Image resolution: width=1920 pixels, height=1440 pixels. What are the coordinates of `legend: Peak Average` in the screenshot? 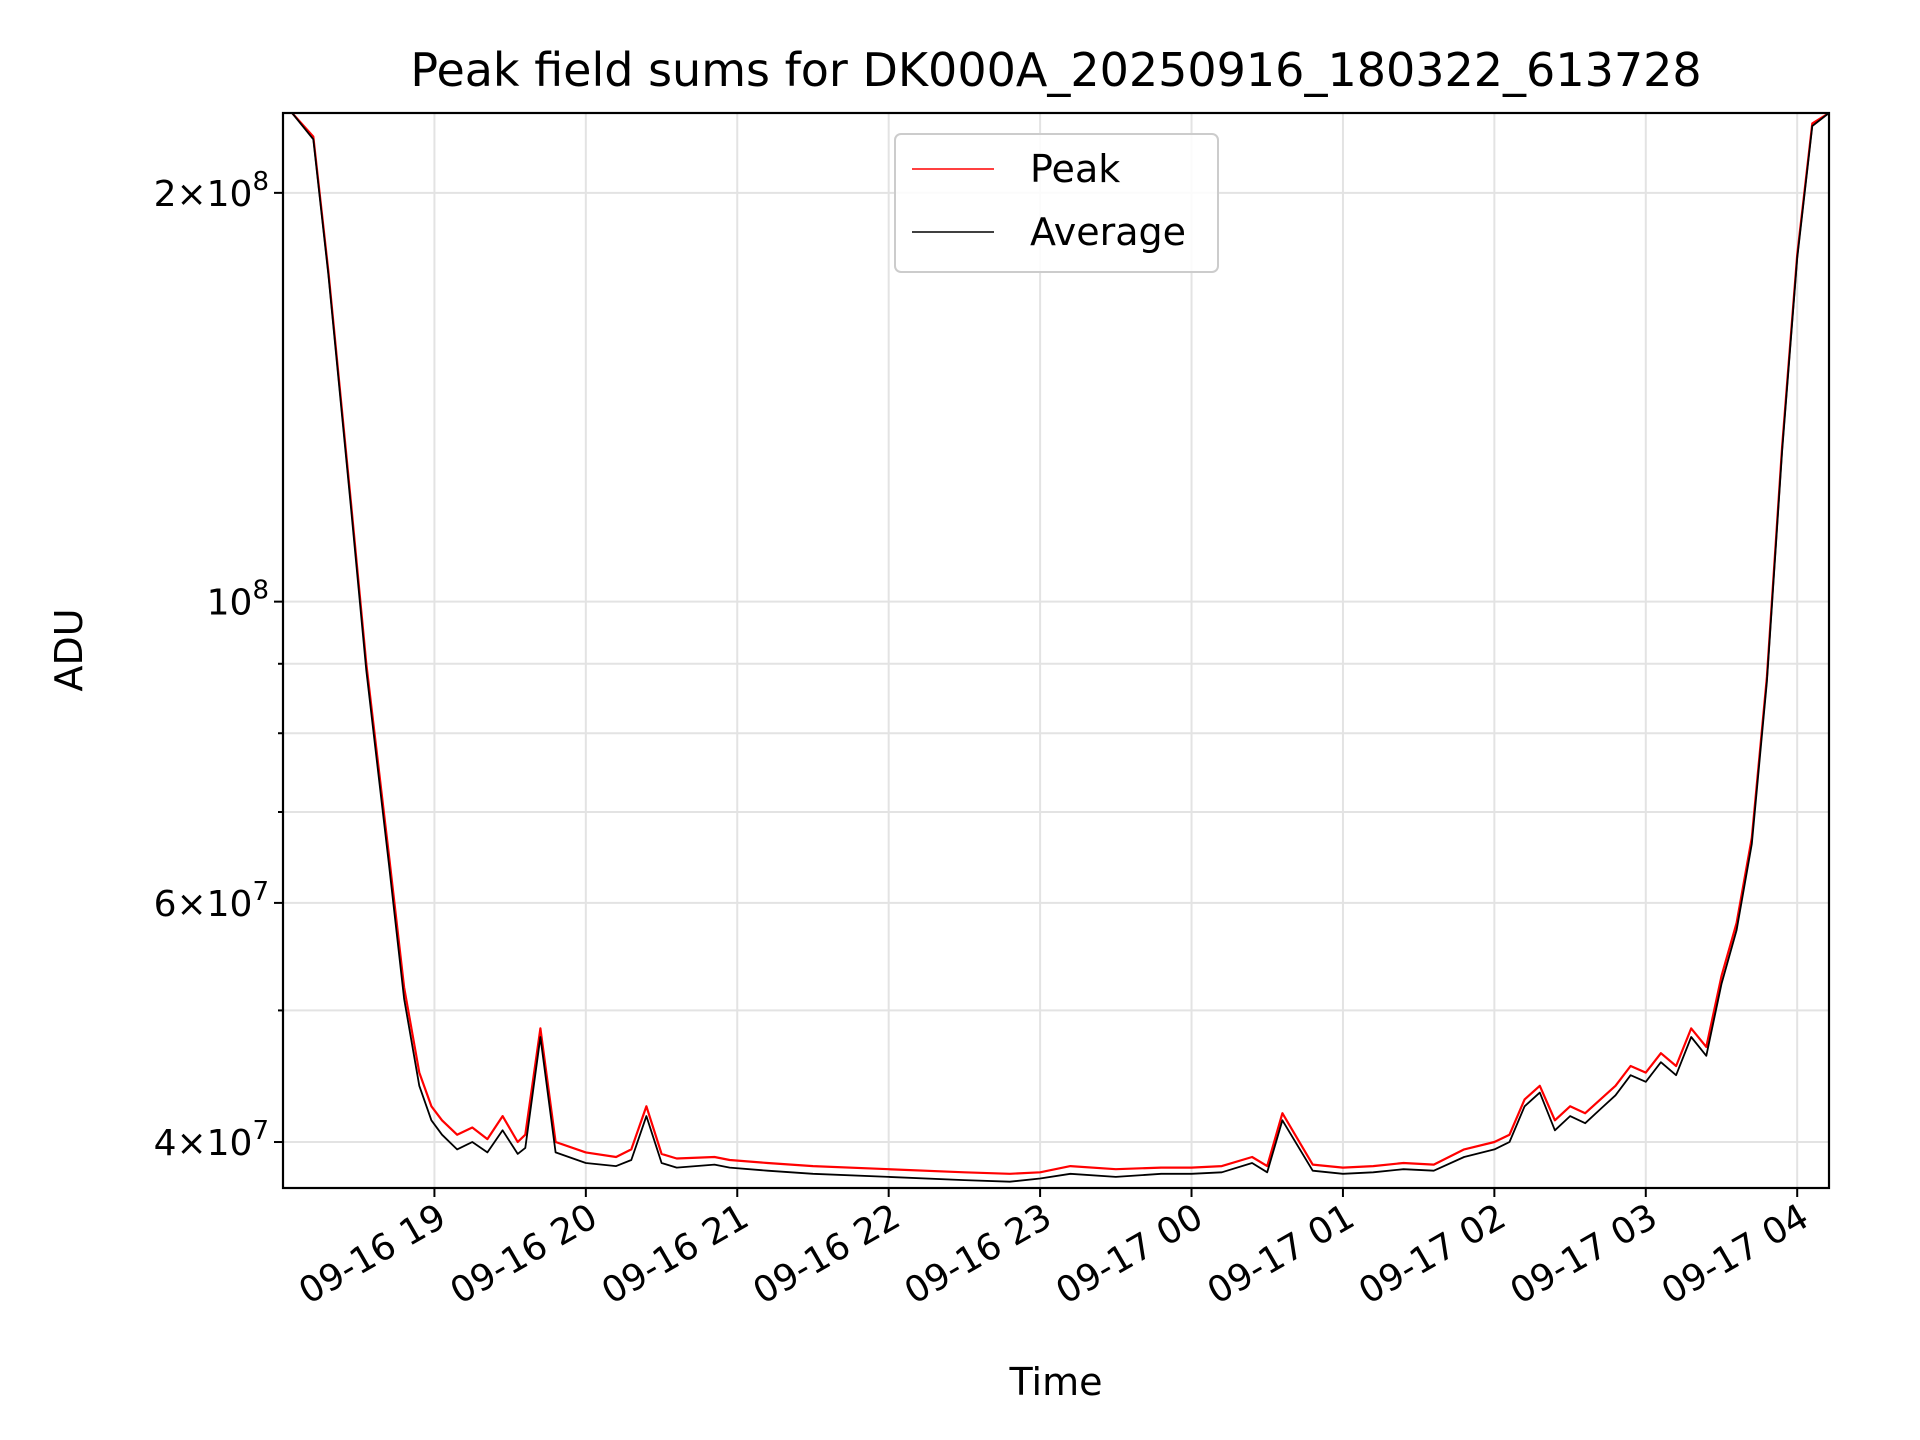 It's located at (1056, 203).